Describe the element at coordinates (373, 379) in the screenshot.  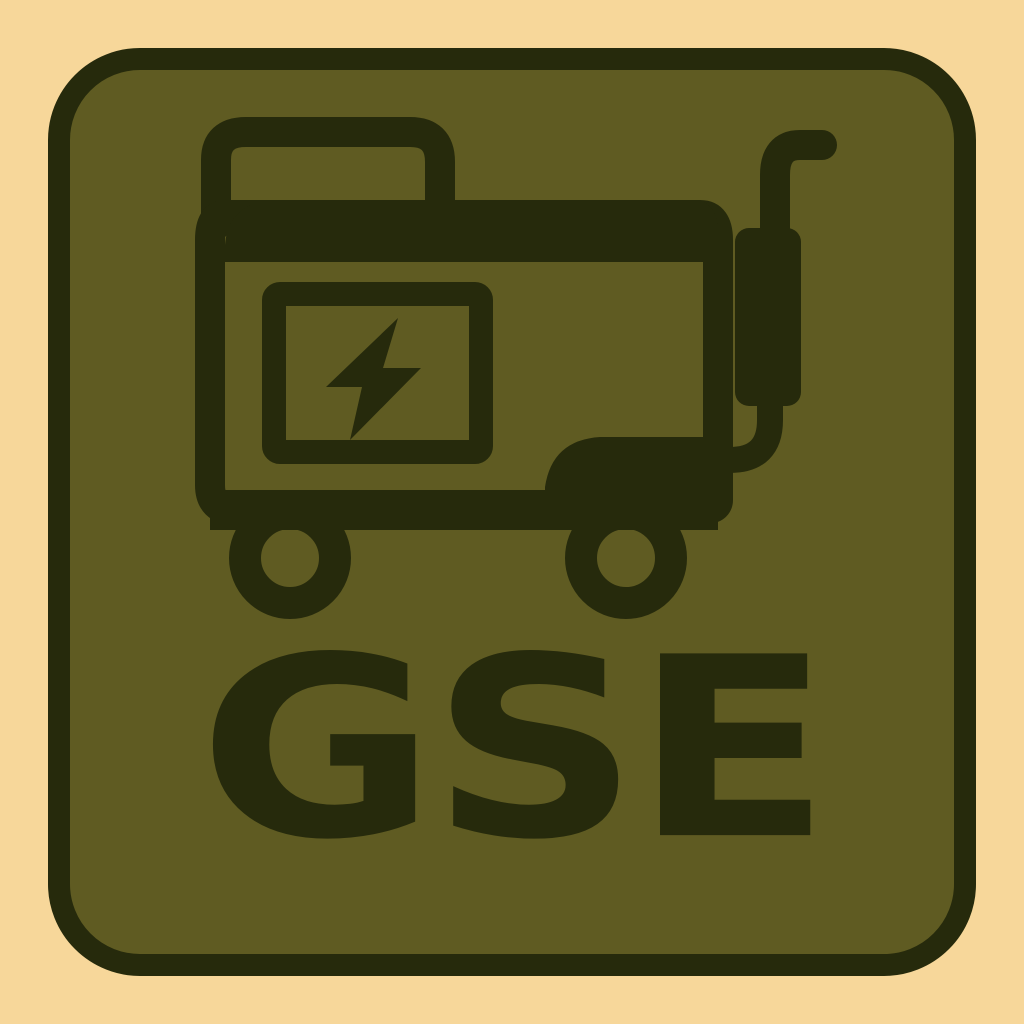
I see `lightning-bolt-icon` at that location.